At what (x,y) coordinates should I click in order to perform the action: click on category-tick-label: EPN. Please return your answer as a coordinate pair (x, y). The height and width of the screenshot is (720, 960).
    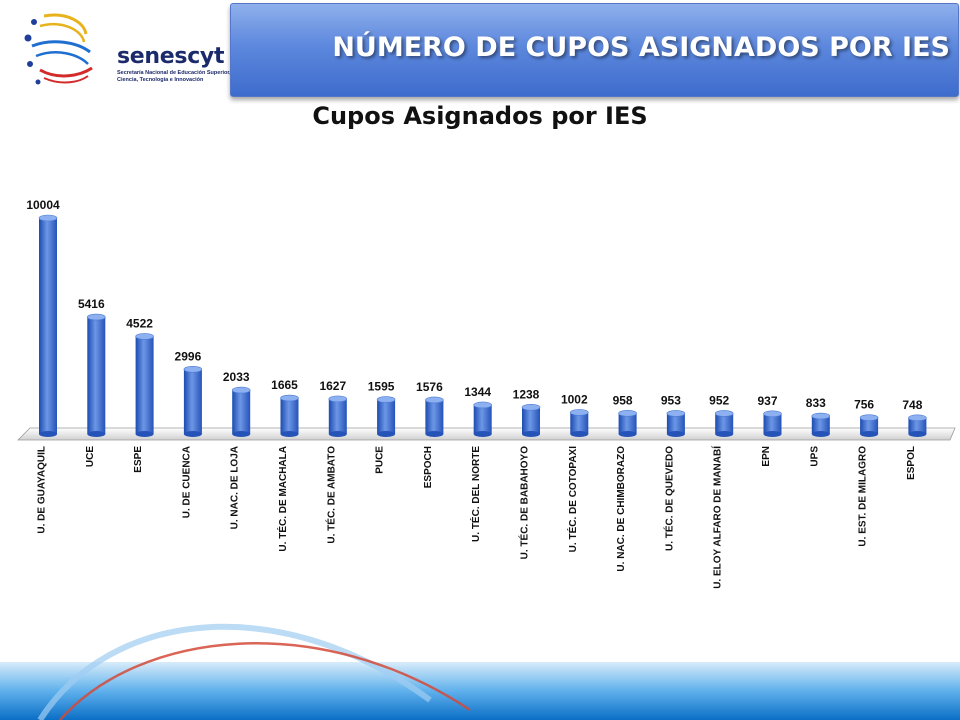
    Looking at the image, I should click on (766, 456).